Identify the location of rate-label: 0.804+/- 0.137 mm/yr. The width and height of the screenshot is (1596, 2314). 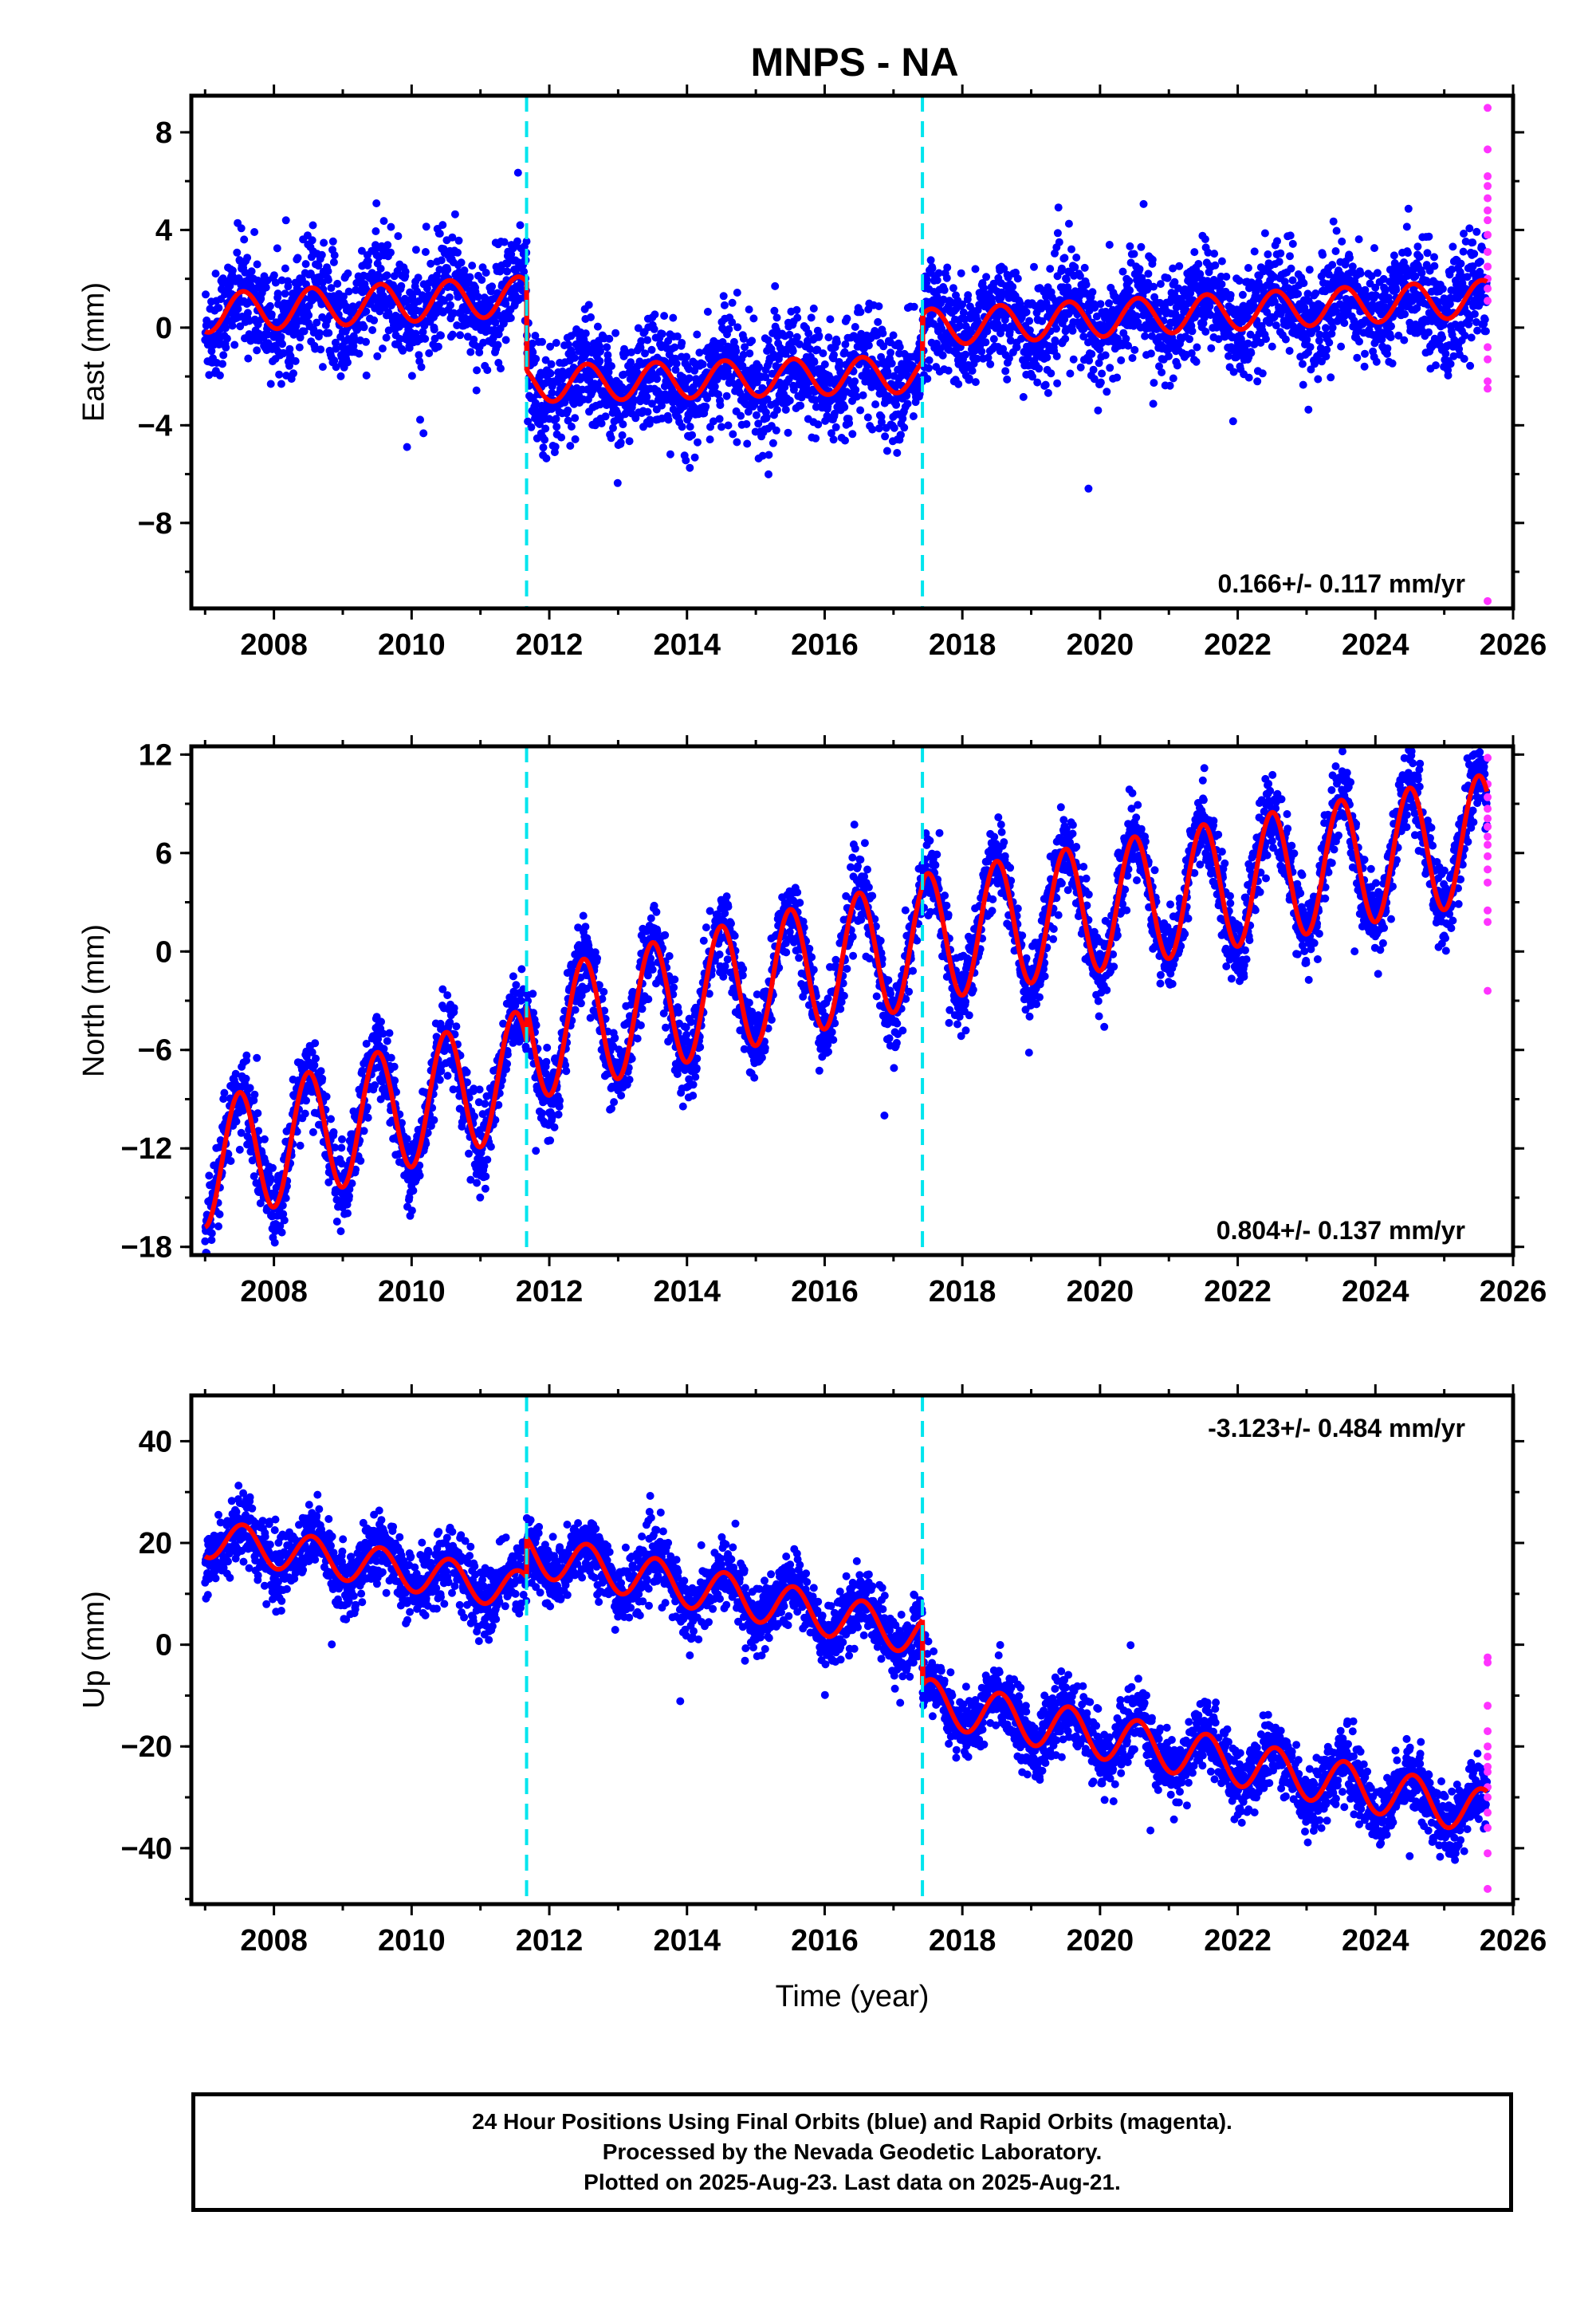
(1341, 1230).